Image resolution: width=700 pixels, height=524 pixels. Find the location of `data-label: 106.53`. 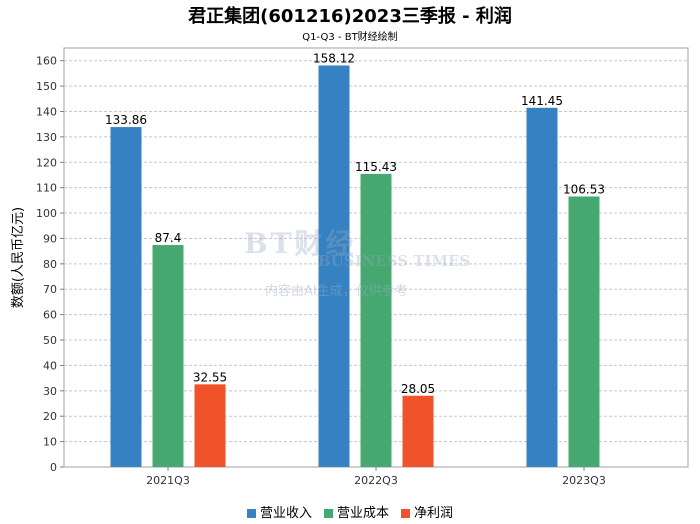

data-label: 106.53 is located at coordinates (584, 189).